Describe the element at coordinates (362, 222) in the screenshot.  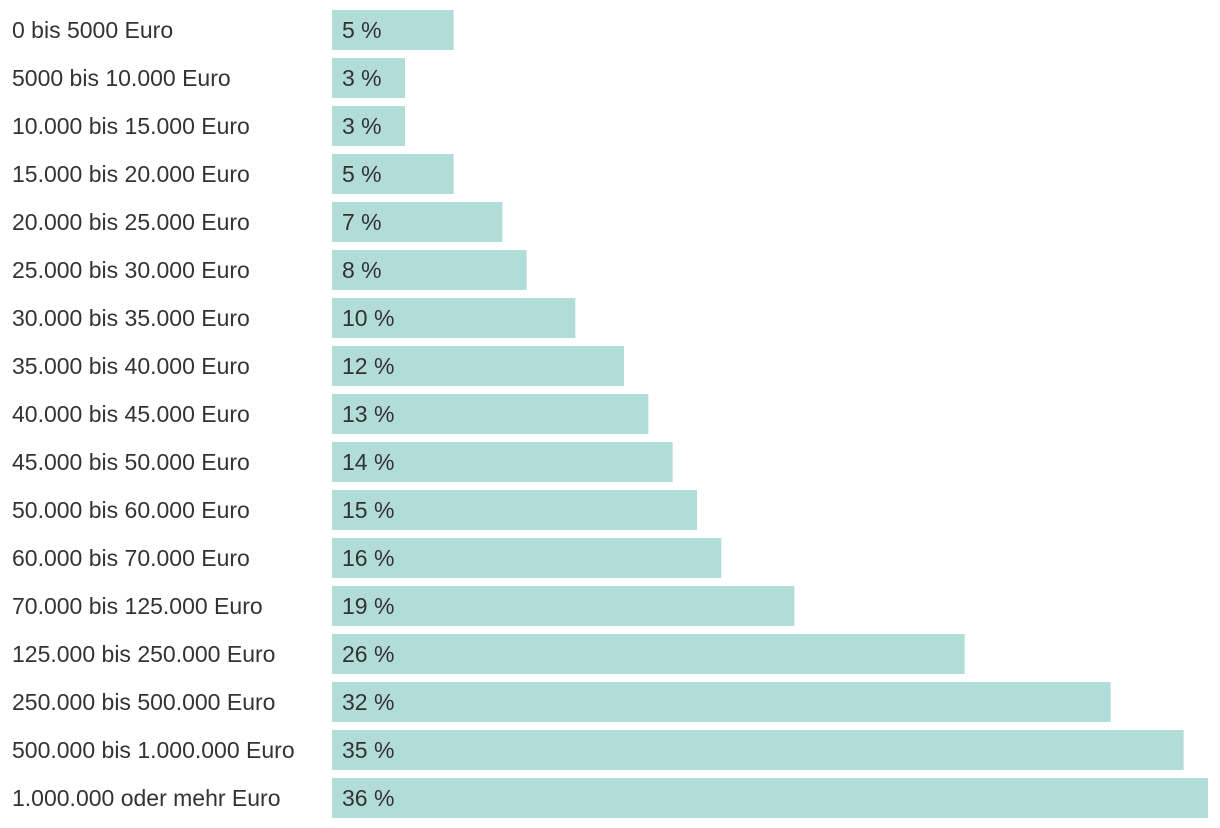
I see `value-label: 7 %` at that location.